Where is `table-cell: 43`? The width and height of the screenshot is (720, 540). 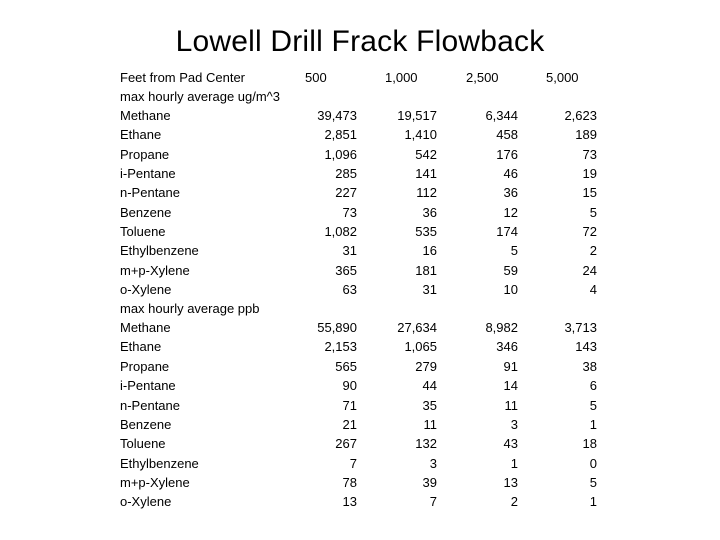
table-cell: 43 is located at coordinates (510, 443).